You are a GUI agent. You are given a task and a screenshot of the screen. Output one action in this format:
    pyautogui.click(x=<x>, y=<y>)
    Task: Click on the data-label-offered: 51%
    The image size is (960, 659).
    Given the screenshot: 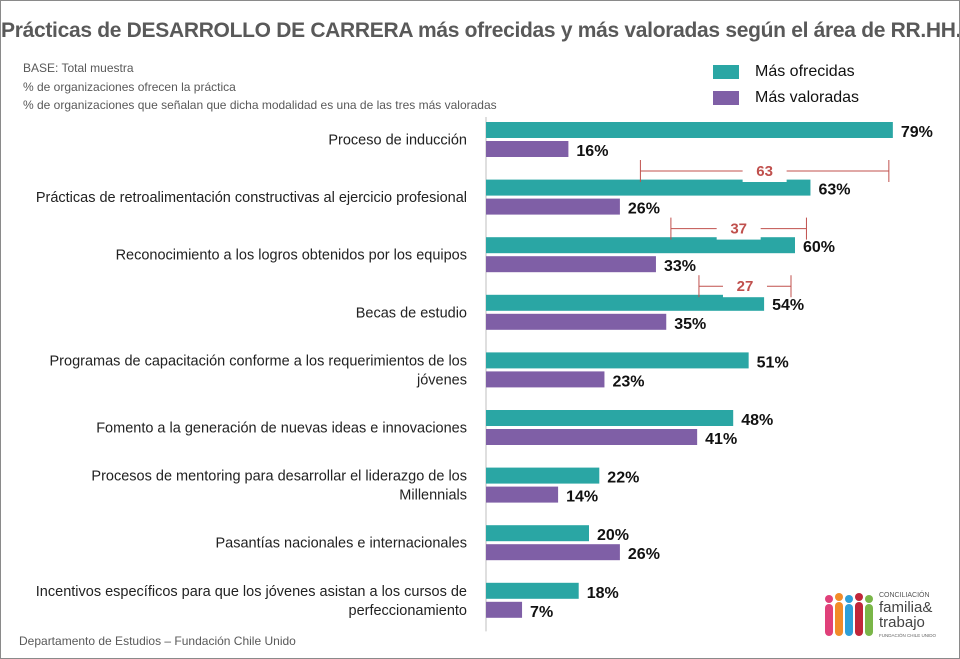 What is the action you would take?
    pyautogui.click(x=773, y=362)
    